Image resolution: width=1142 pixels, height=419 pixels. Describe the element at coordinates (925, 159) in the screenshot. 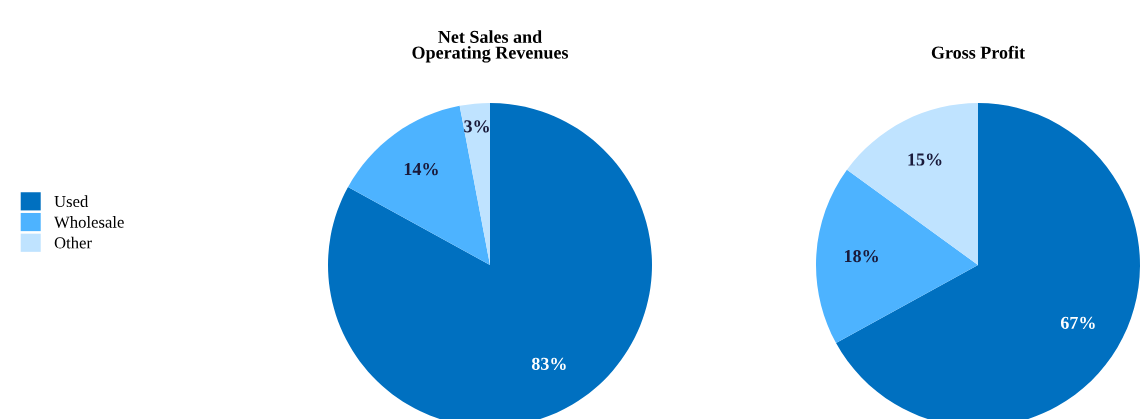

I see `data-label: 15%` at that location.